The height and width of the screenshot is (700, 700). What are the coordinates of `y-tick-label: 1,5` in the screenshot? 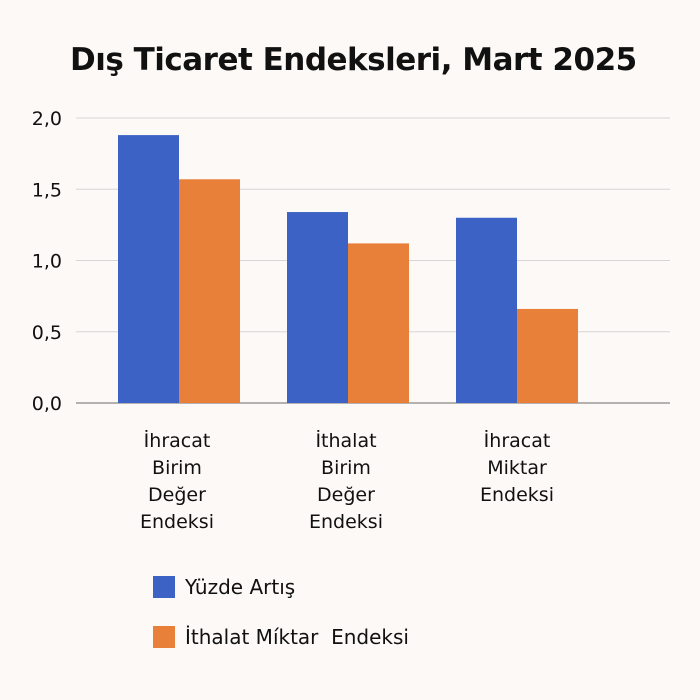 It's located at (47, 190).